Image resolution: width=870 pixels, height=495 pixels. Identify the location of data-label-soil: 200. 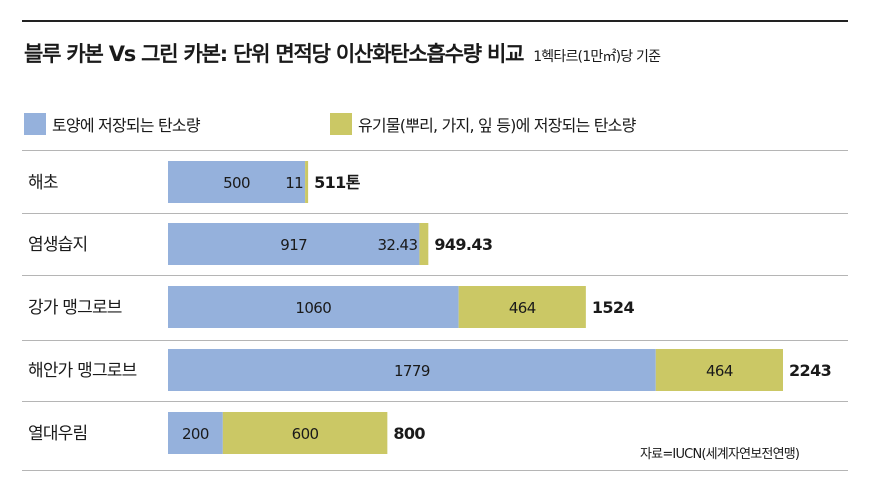
(195, 434).